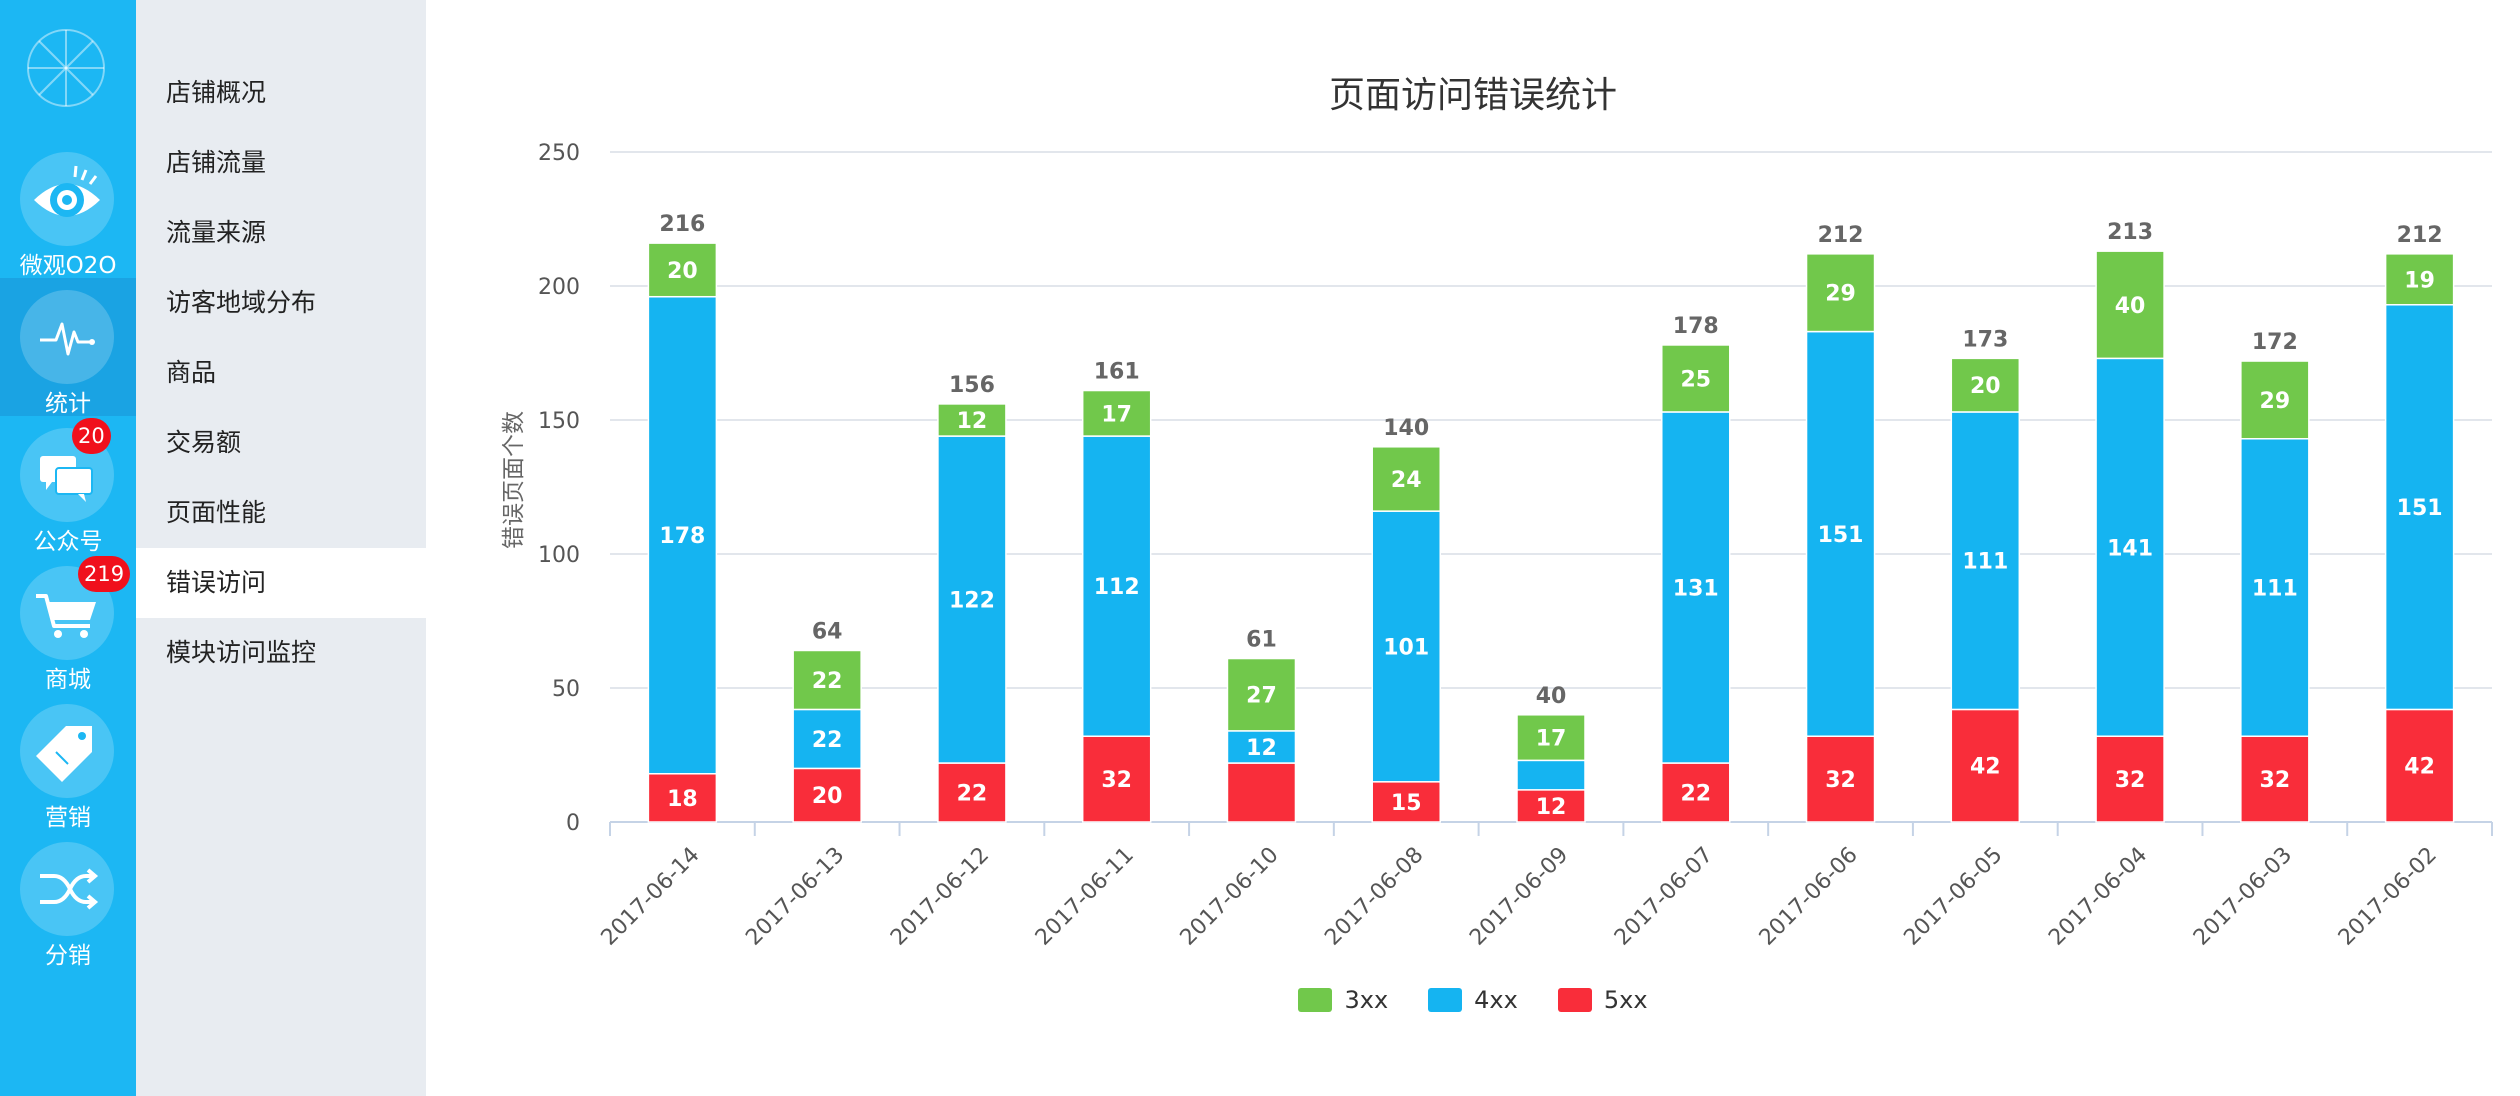 The image size is (2520, 1096). Describe the element at coordinates (2243, 897) in the screenshot. I see `x-tick-label: 2017-06-03` at that location.